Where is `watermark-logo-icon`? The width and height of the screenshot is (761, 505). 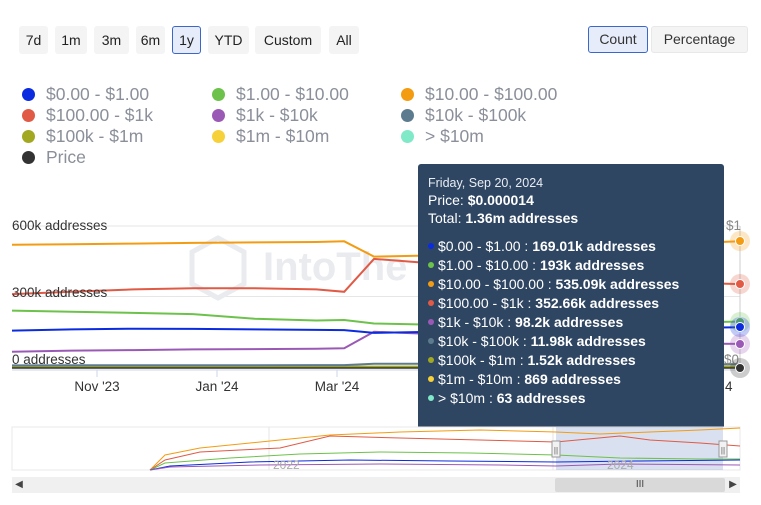
watermark-logo-icon is located at coordinates (218, 268).